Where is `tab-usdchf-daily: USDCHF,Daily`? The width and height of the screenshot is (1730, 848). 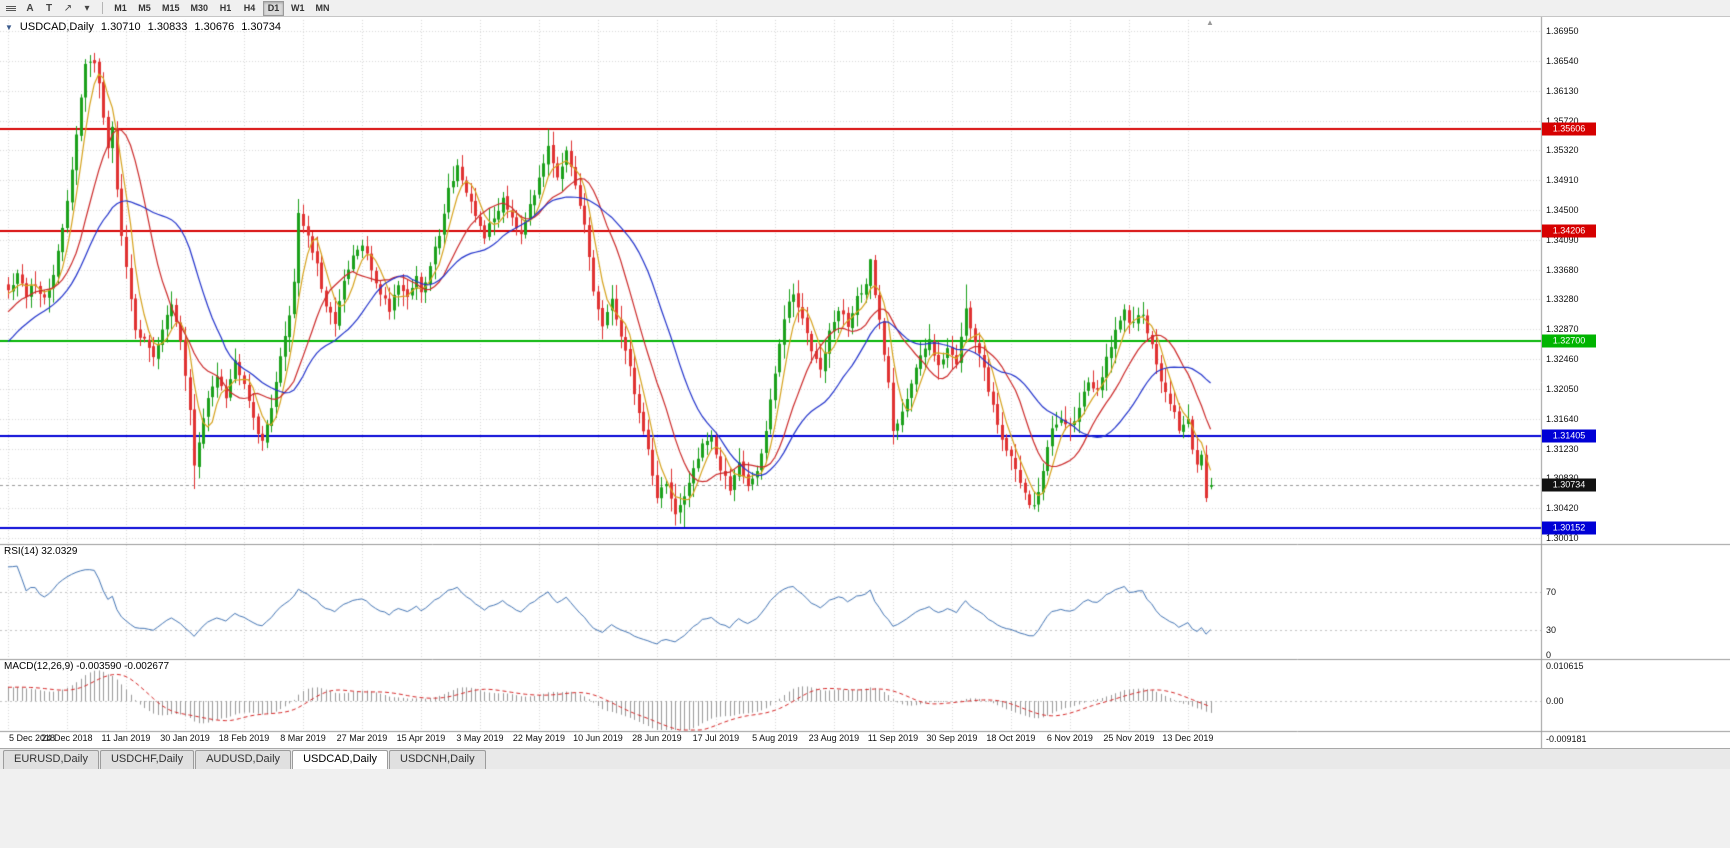 tab-usdchf-daily: USDCHF,Daily is located at coordinates (147, 759).